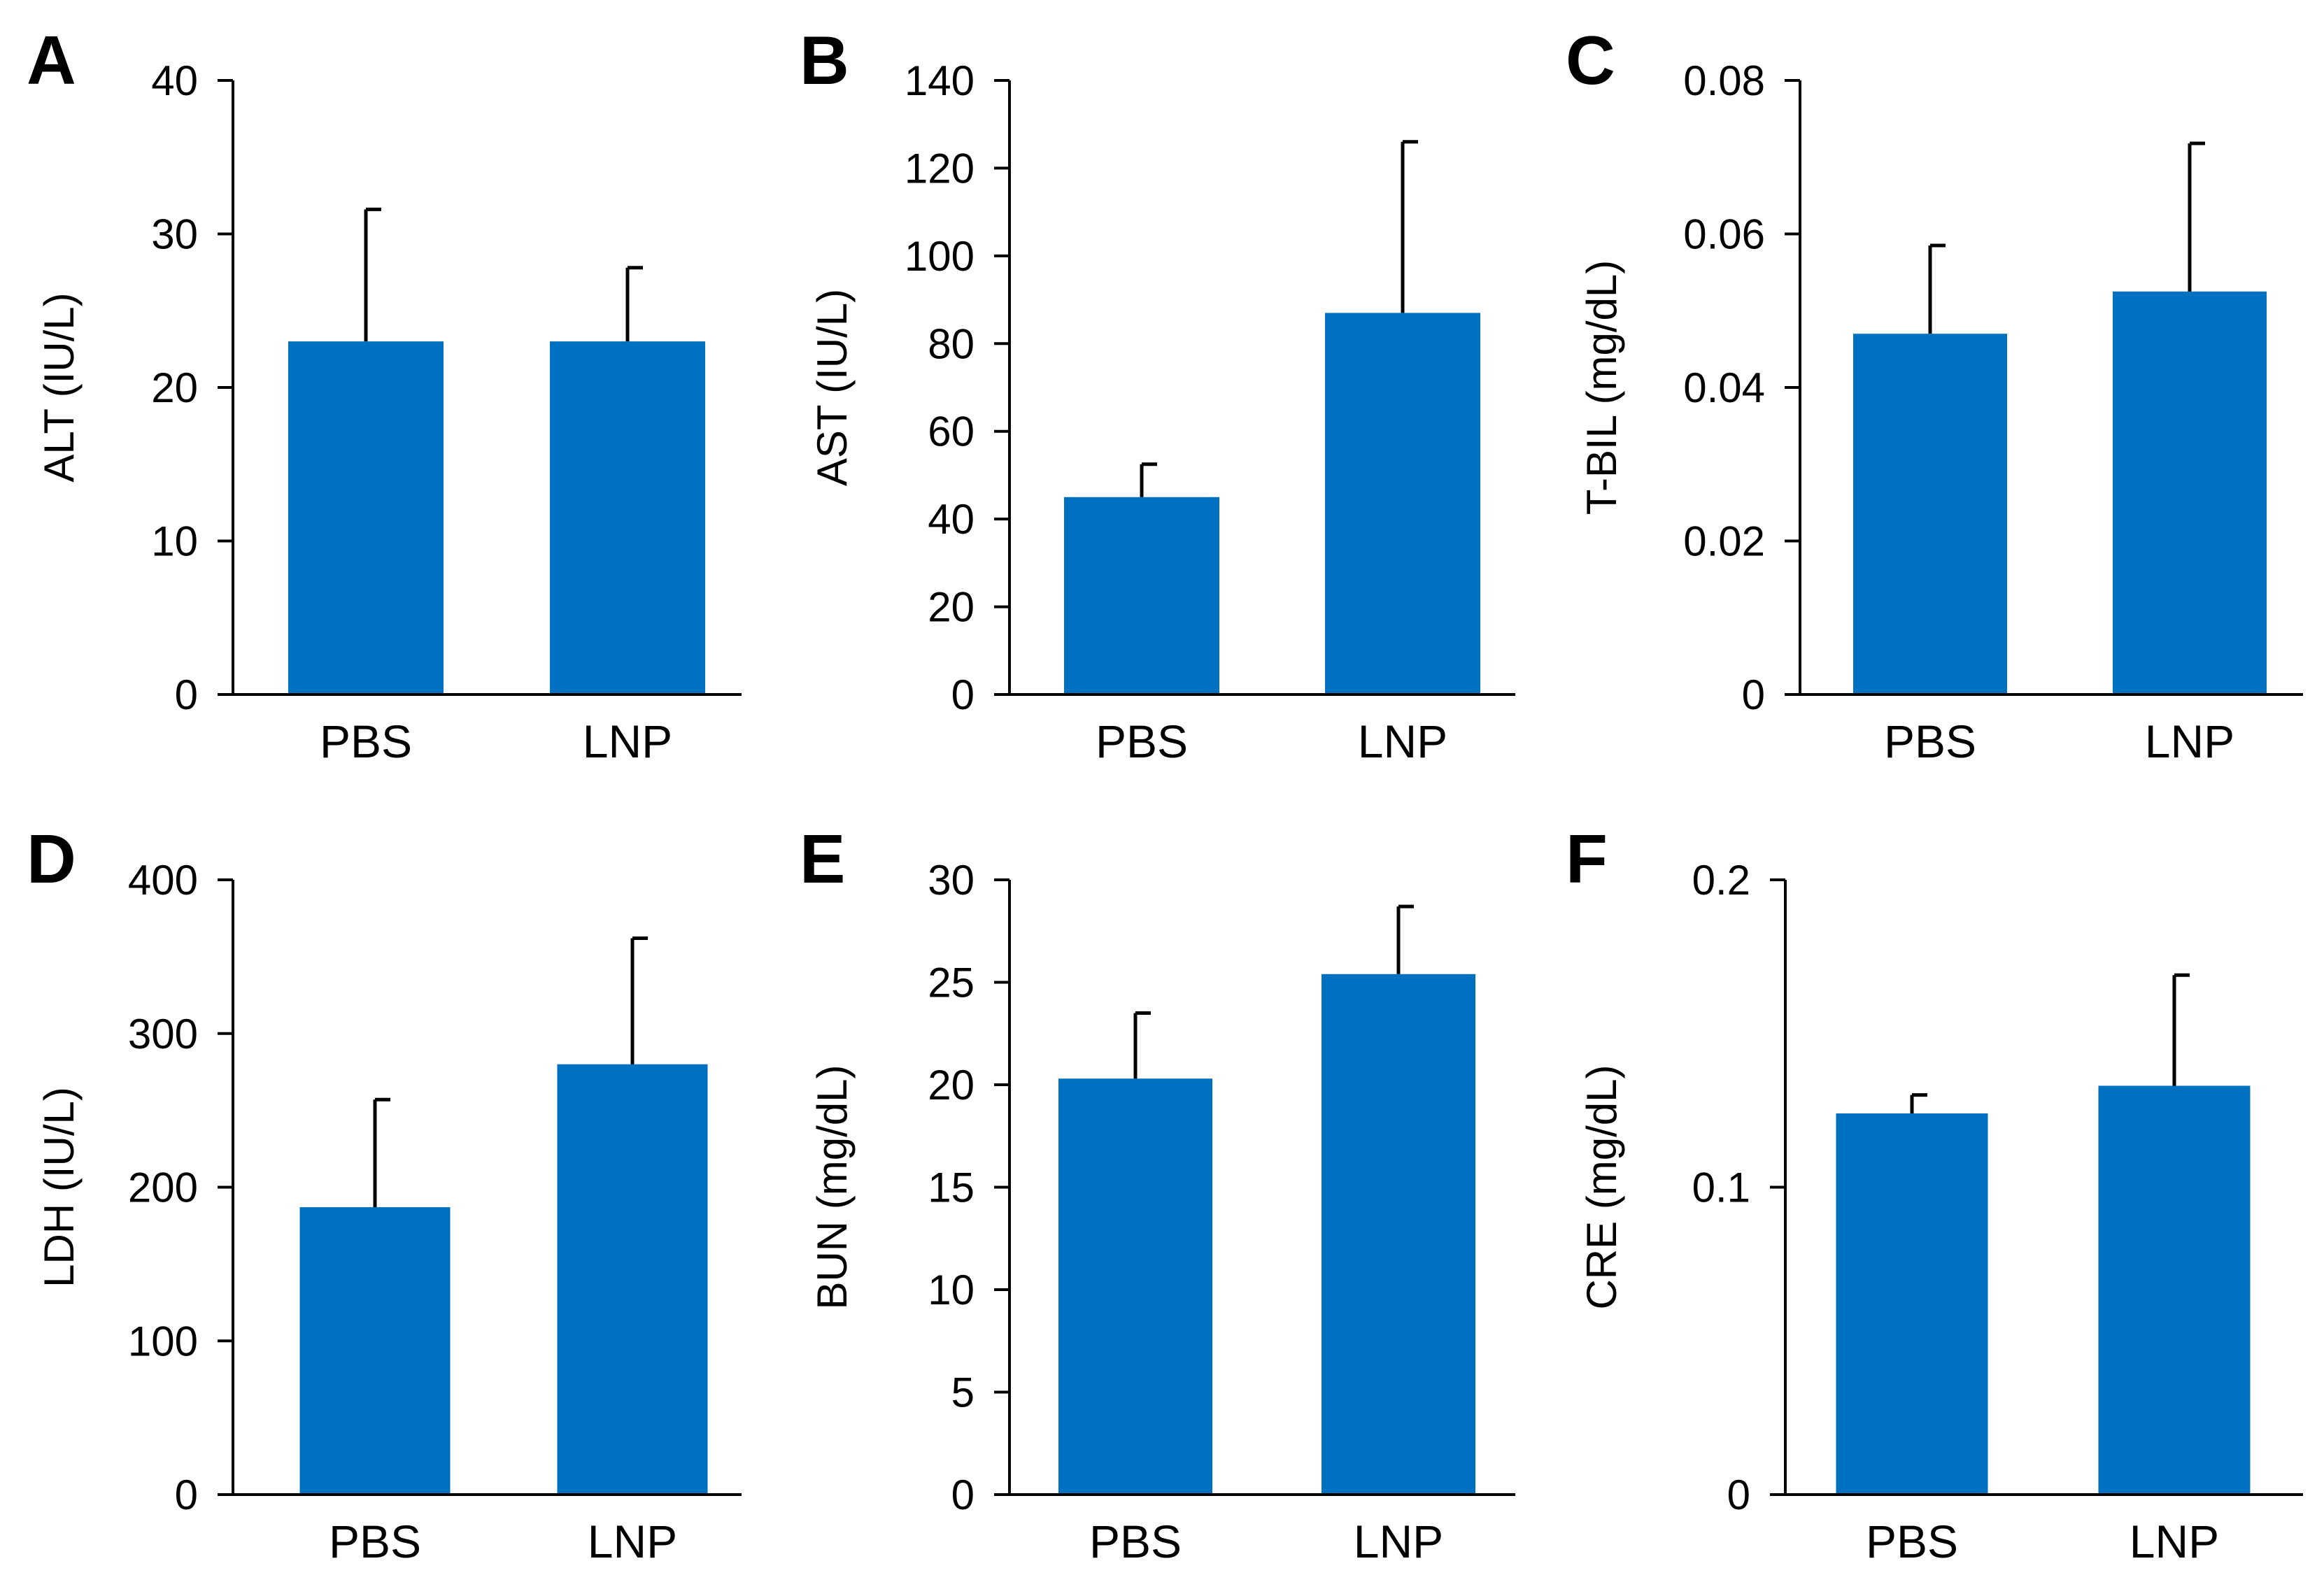 Image resolution: width=2324 pixels, height=1589 pixels. What do you see at coordinates (1157, 395) in the screenshot?
I see `panel-b: B PBS LNP 0 20 40 60 80 100 120 140 AST (IU/L)` at bounding box center [1157, 395].